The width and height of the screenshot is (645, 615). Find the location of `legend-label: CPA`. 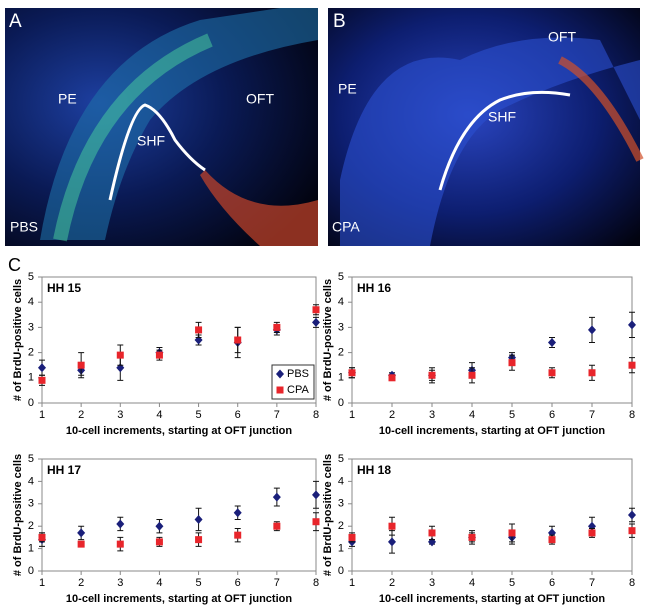

legend-label: CPA is located at coordinates (298, 390).